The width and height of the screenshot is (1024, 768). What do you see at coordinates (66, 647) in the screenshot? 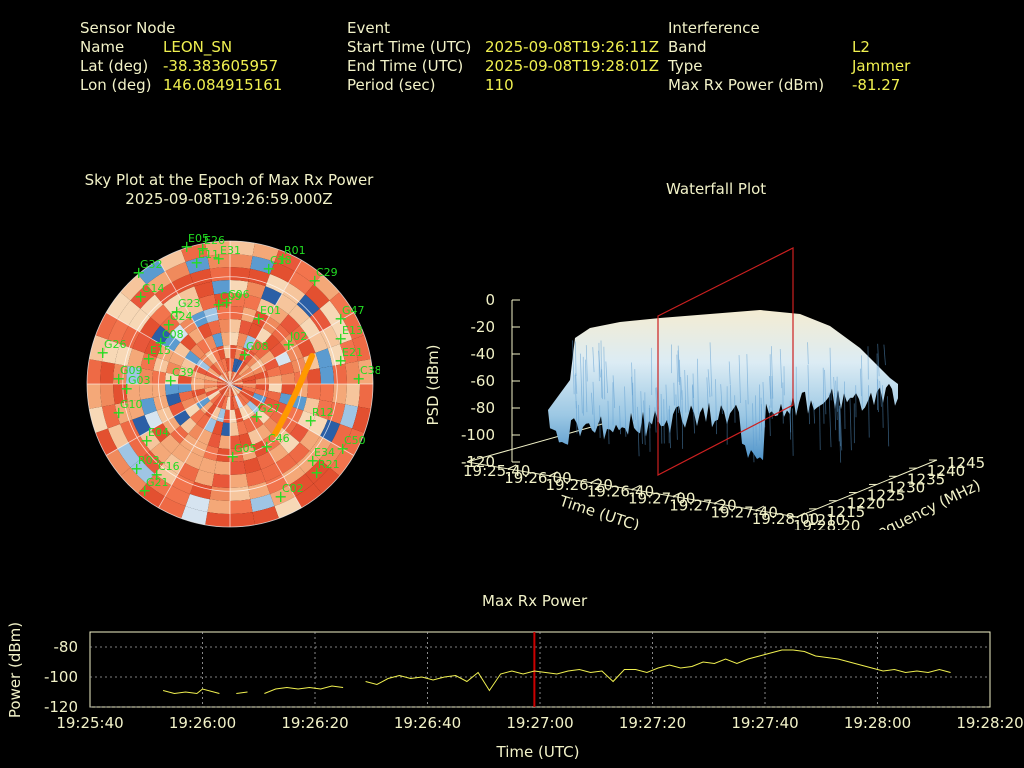
I see `mx-y-tick-label: -80` at bounding box center [66, 647].